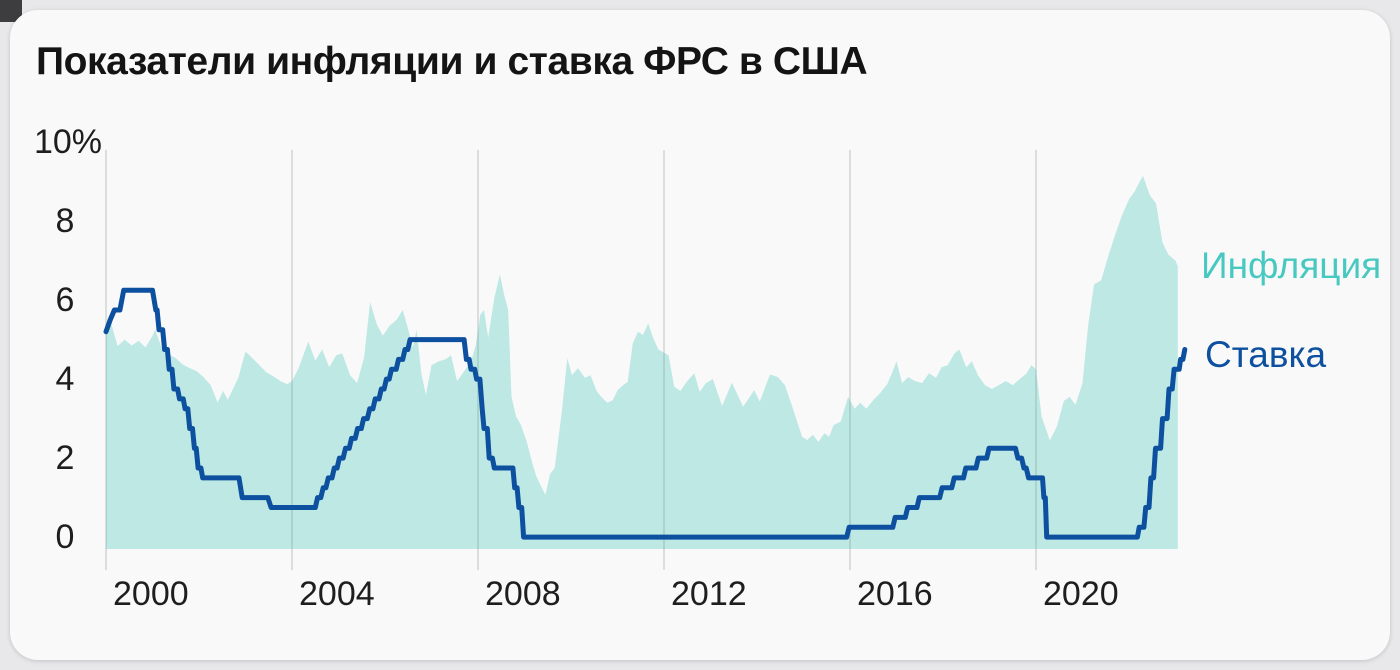 The width and height of the screenshot is (1400, 670). What do you see at coordinates (709, 594) in the screenshot?
I see `x-axis-label: 2012` at bounding box center [709, 594].